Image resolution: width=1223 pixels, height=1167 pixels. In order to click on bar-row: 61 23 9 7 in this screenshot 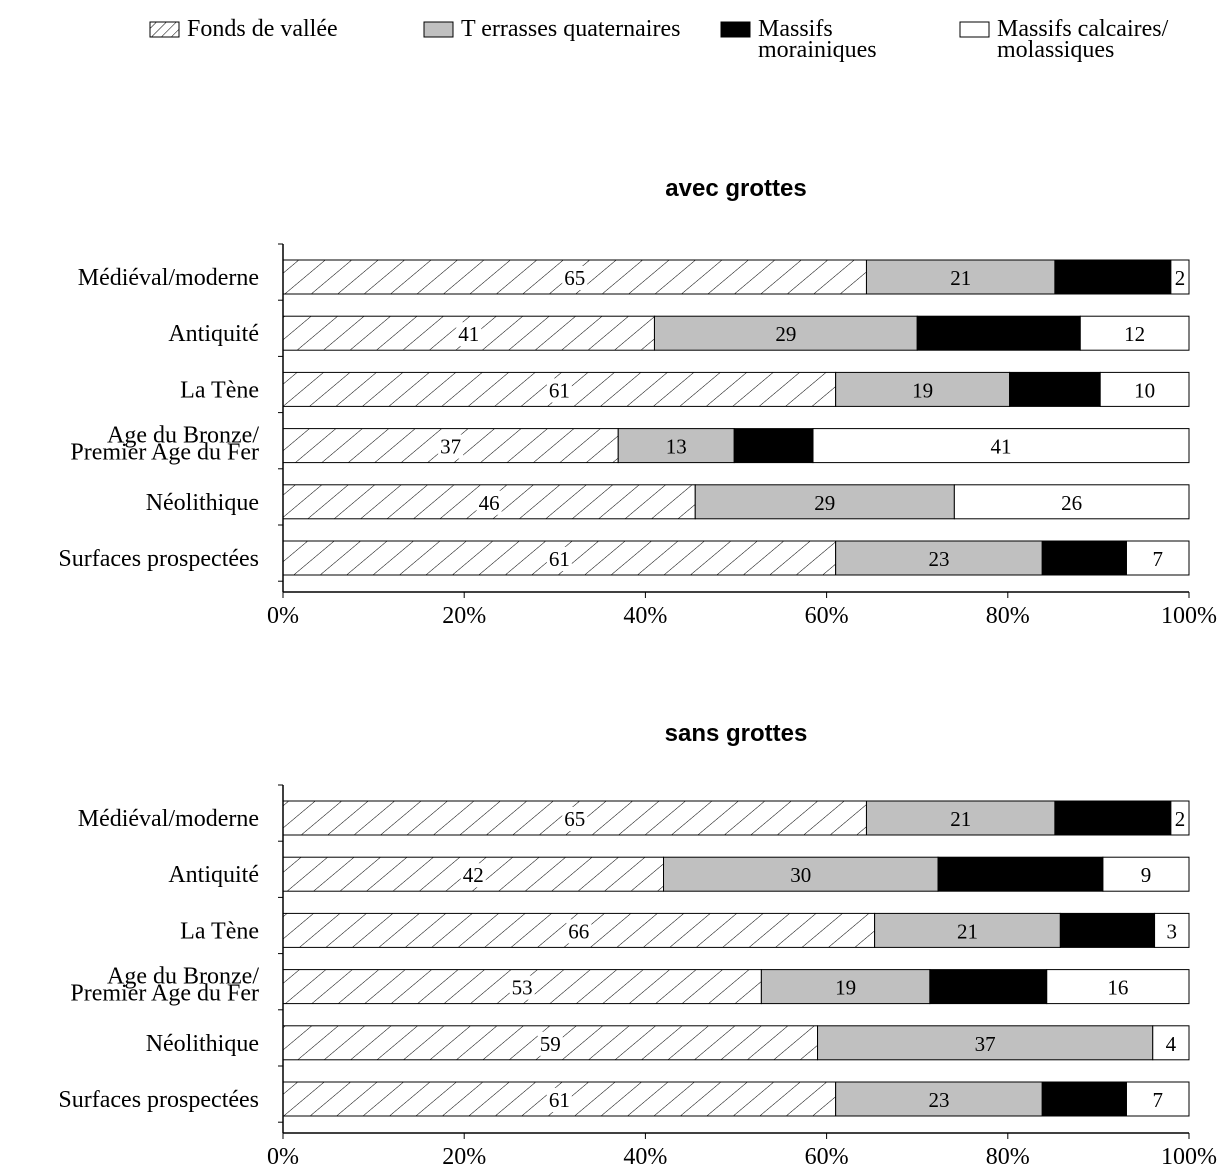, I will do `click(736, 1099)`.